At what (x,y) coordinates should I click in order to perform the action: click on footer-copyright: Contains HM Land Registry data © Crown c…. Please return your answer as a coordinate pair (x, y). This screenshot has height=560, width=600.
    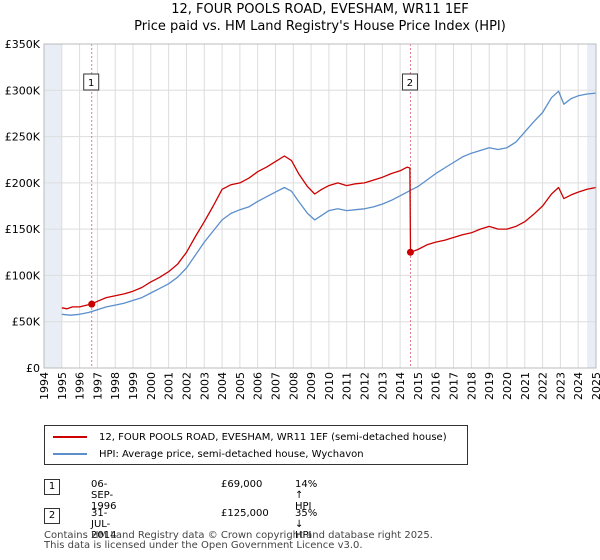
    Looking at the image, I should click on (238, 535).